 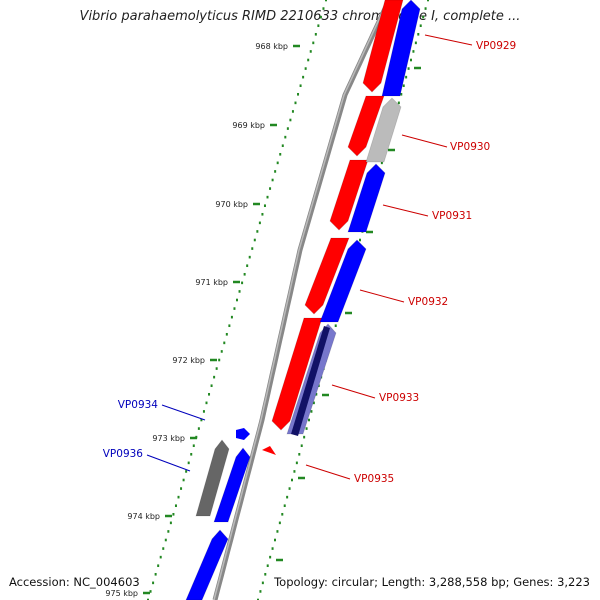 What do you see at coordinates (374, 479) in the screenshot?
I see `gene-label-vp0935: VP0935` at bounding box center [374, 479].